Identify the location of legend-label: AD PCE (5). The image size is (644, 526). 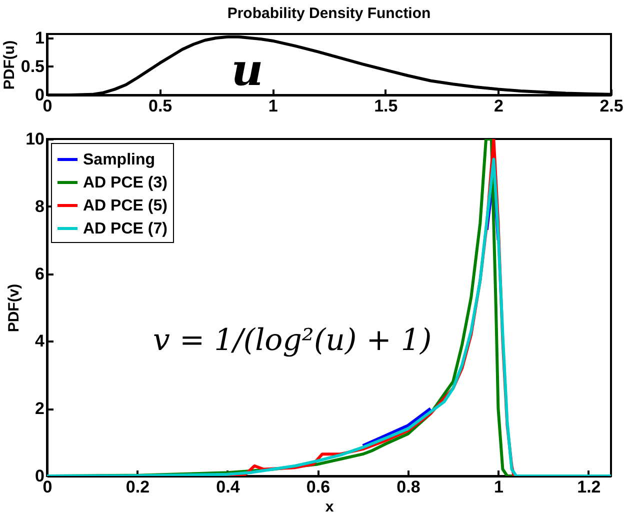
(125, 206).